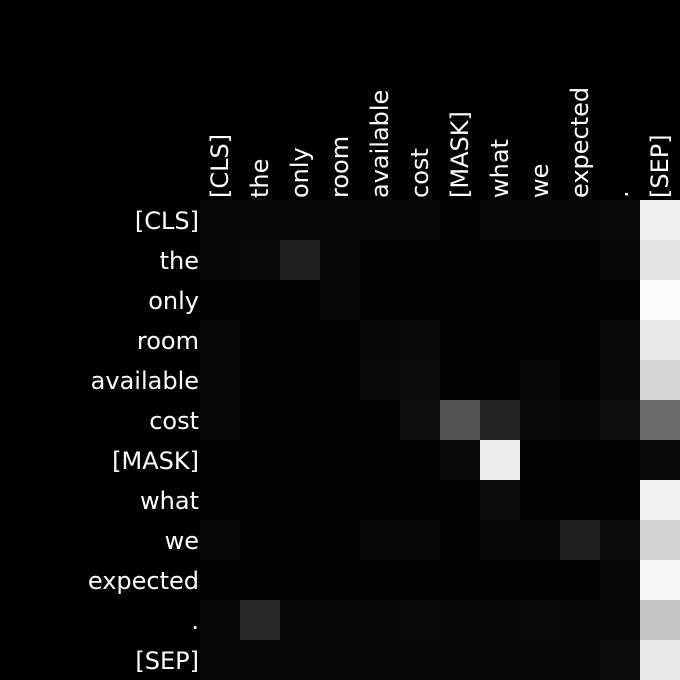 The width and height of the screenshot is (680, 680). Describe the element at coordinates (220, 166) in the screenshot. I see `x-tick-label: [CLS]` at that location.